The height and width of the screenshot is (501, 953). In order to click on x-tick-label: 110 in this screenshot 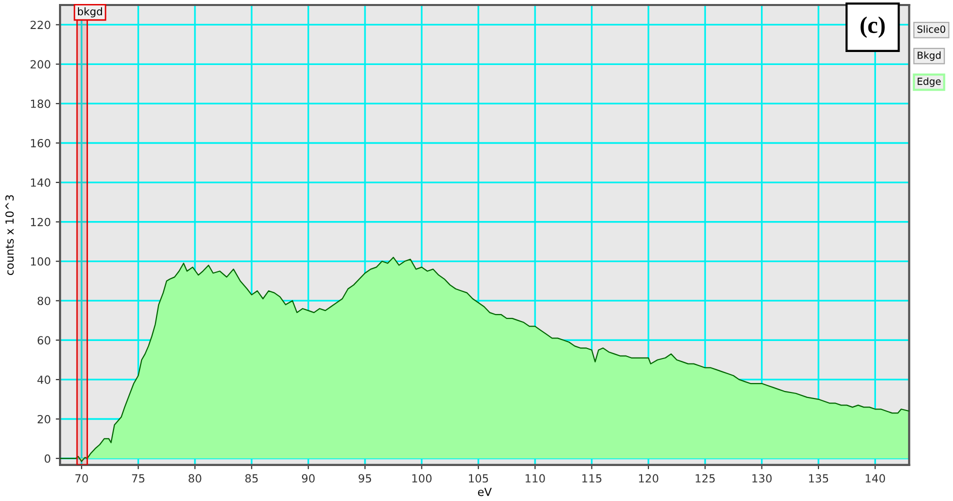, I will do `click(535, 478)`.